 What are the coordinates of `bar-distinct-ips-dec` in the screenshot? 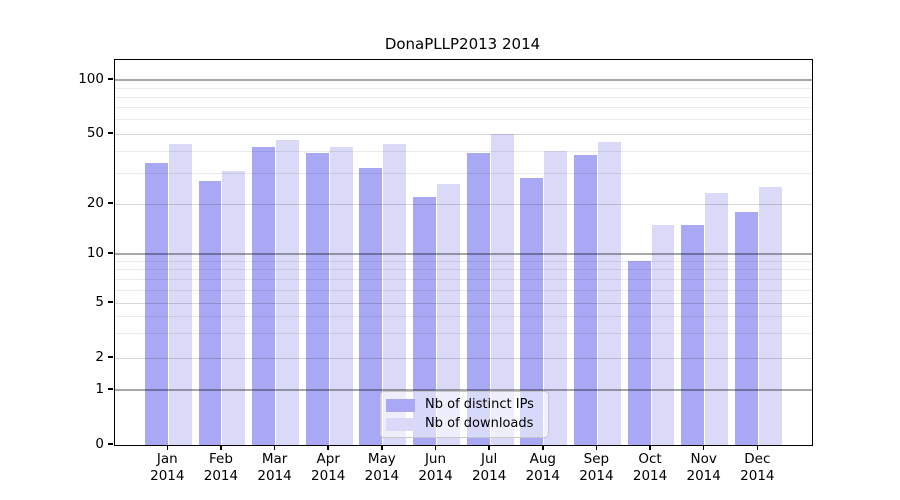 It's located at (746, 328).